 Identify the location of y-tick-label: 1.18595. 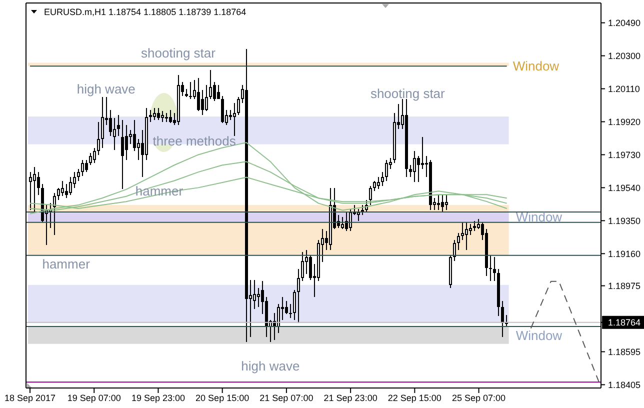
(624, 351).